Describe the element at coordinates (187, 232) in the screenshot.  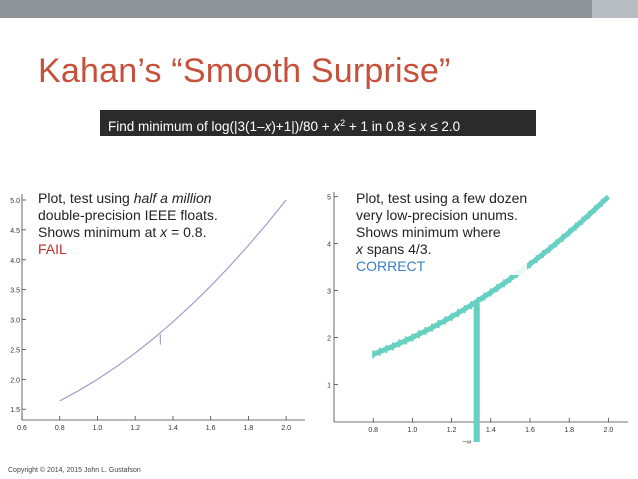
I see `float-line3-suffix: = 0.8.` at that location.